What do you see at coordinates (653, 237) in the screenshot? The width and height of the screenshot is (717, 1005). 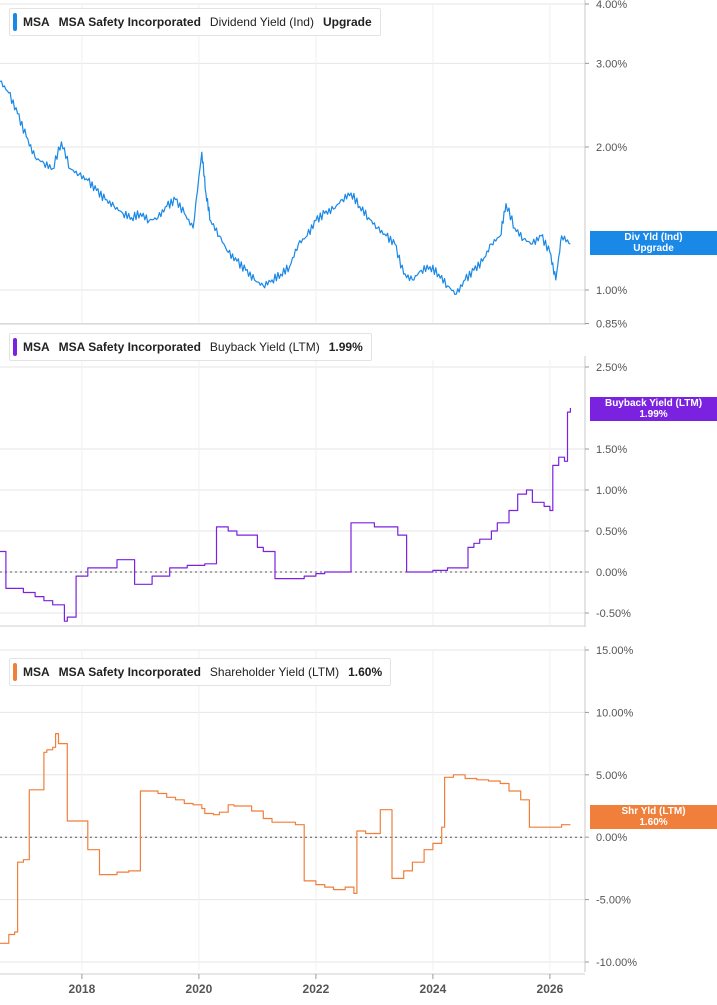 I see `badge-label: Div Yld (Ind)` at bounding box center [653, 237].